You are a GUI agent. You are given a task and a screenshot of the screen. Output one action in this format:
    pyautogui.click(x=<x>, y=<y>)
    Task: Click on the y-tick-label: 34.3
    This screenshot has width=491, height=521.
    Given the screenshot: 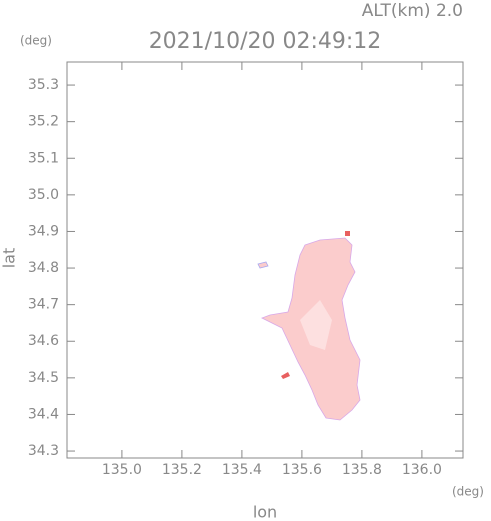 What is the action you would take?
    pyautogui.click(x=43, y=451)
    